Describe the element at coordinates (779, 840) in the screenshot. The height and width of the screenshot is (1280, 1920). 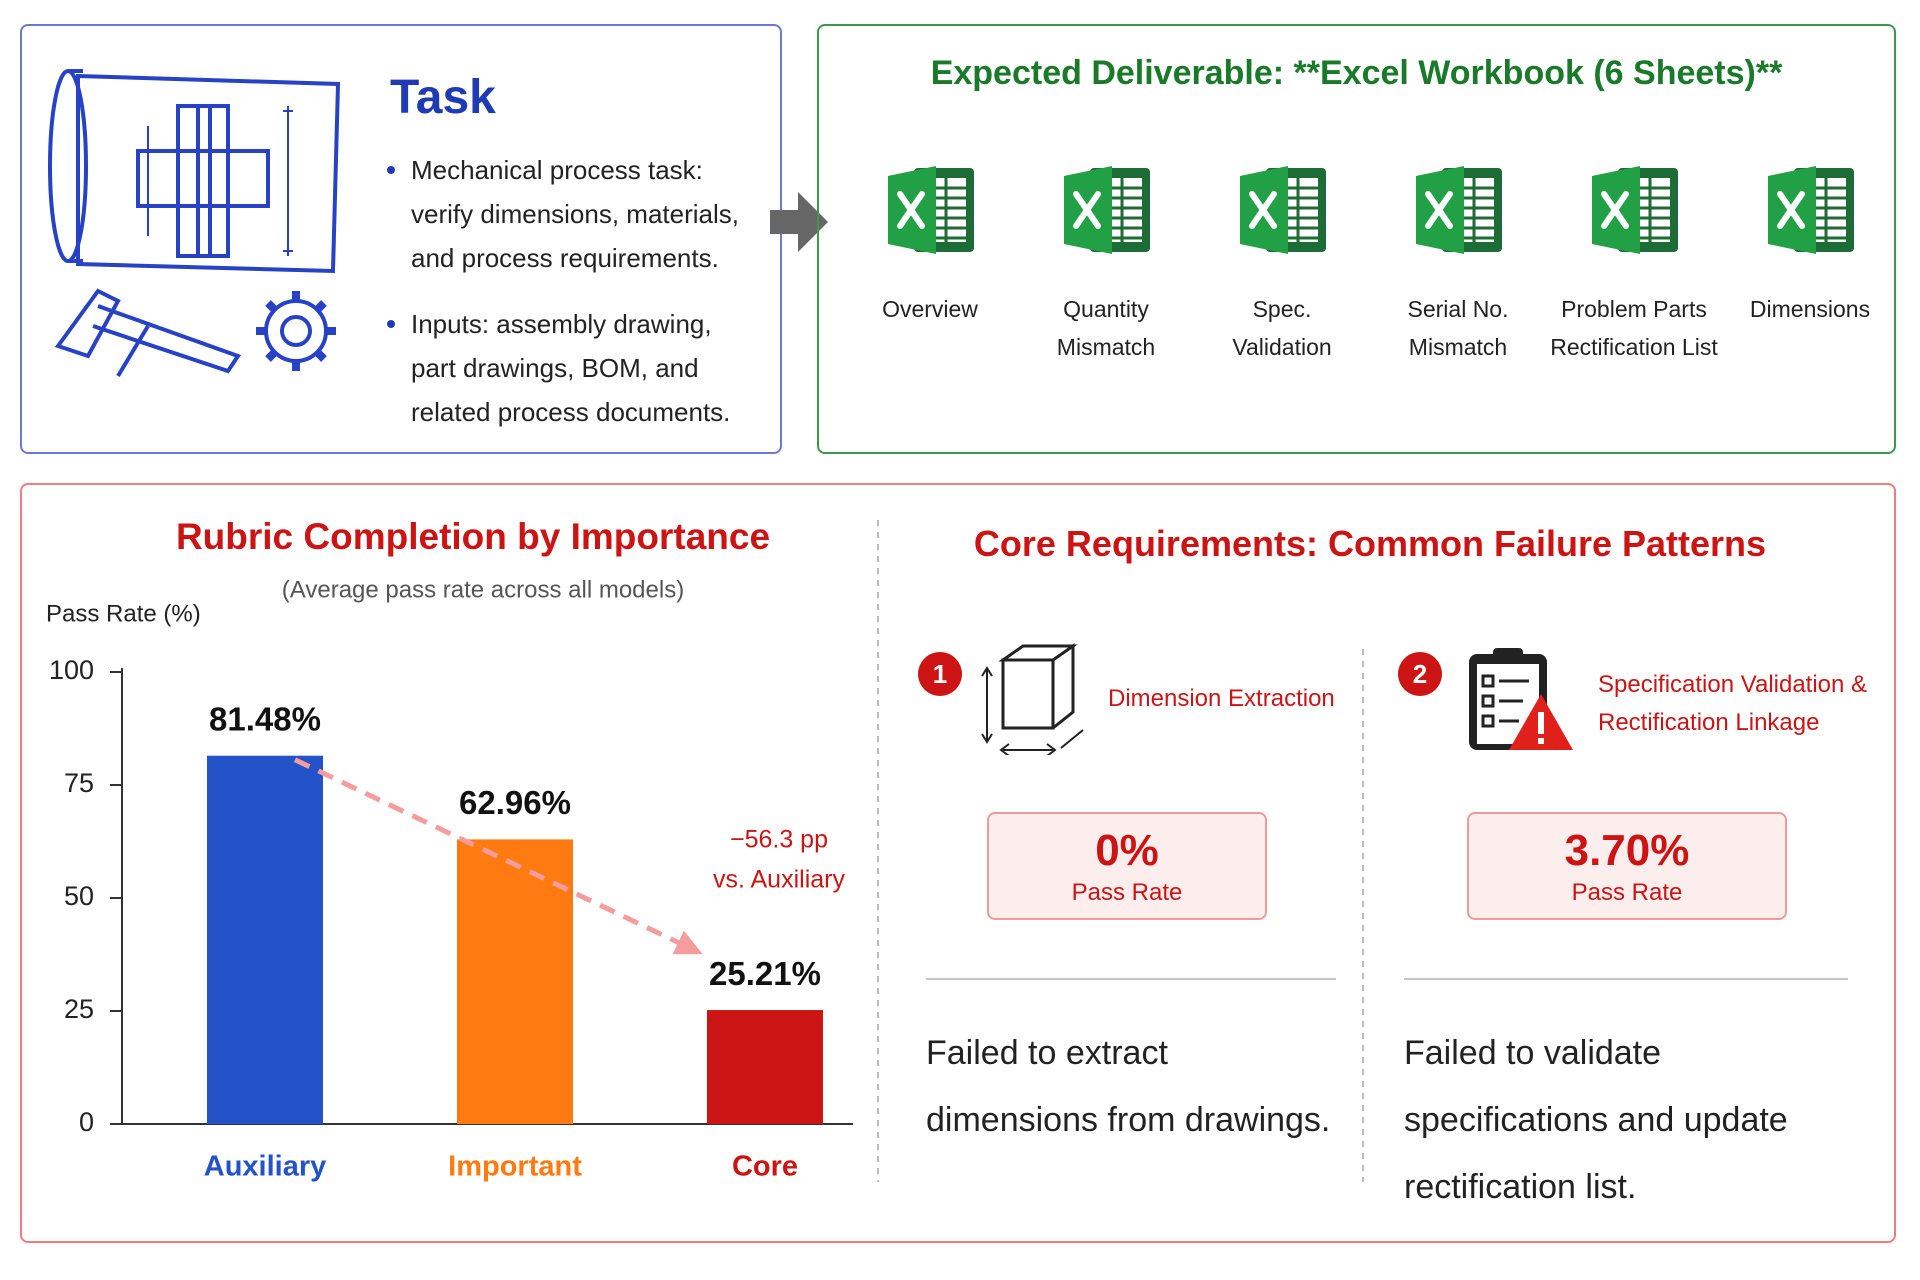
I see `annotation: −56.3 pp` at that location.